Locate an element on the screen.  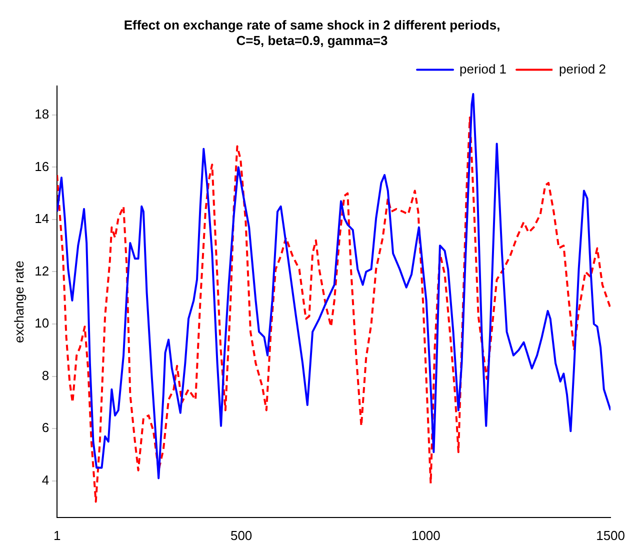
x-tick-label: 500 is located at coordinates (241, 535).